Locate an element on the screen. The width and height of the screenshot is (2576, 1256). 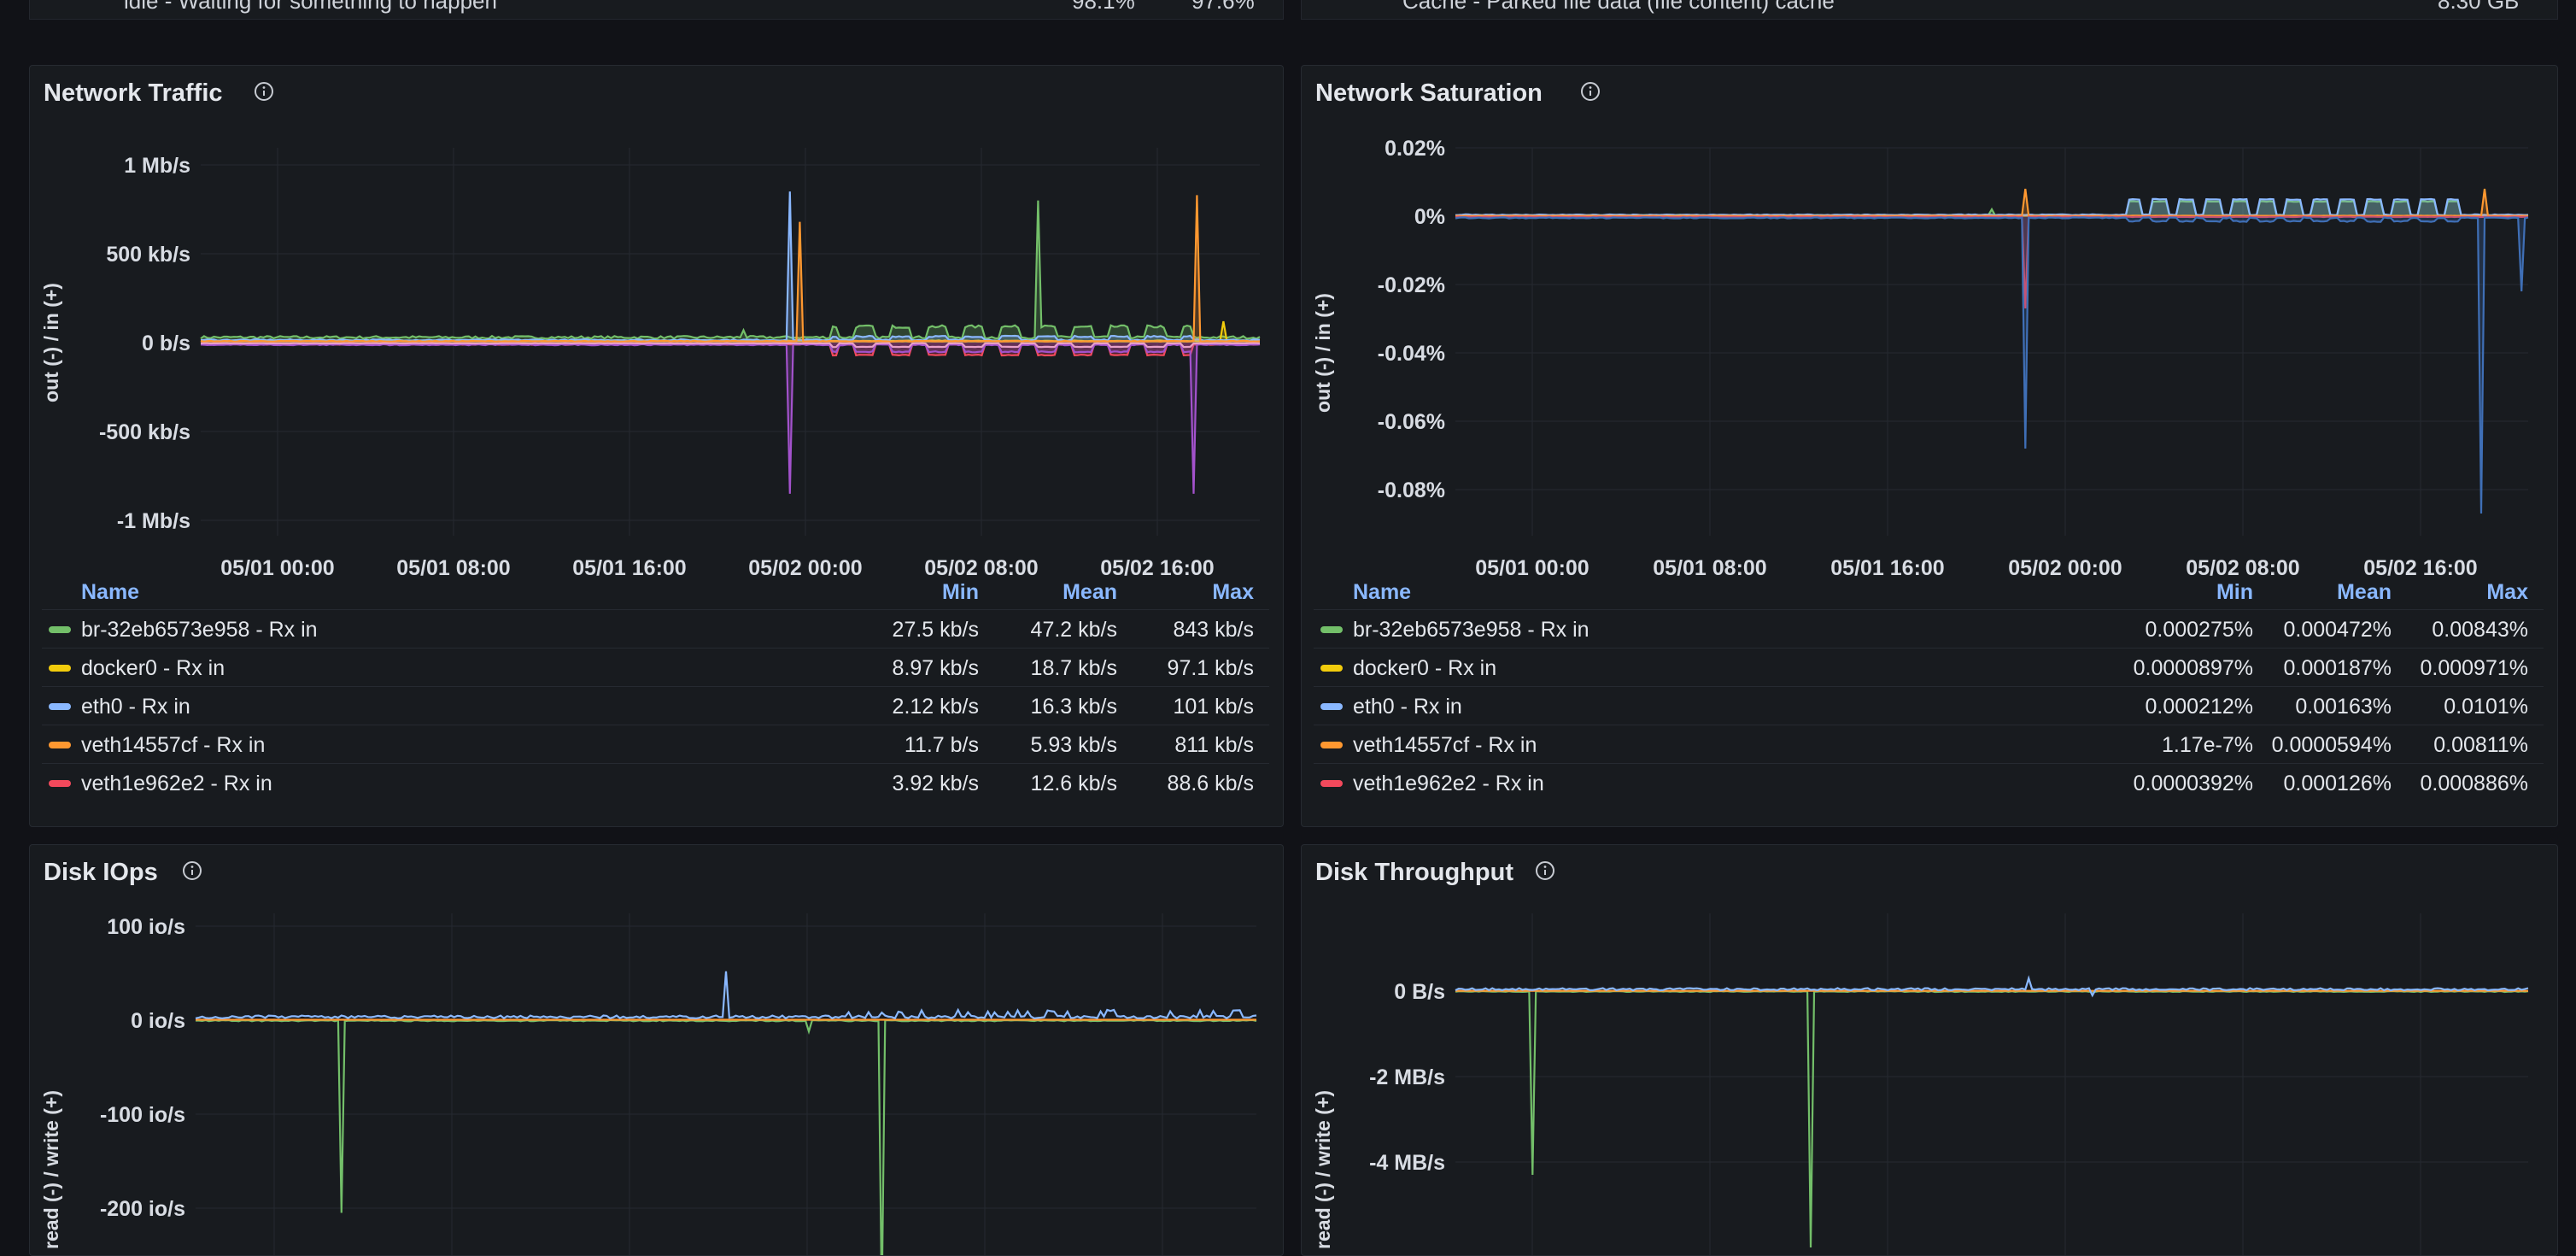
write-series-line is located at coordinates (1991, 986).